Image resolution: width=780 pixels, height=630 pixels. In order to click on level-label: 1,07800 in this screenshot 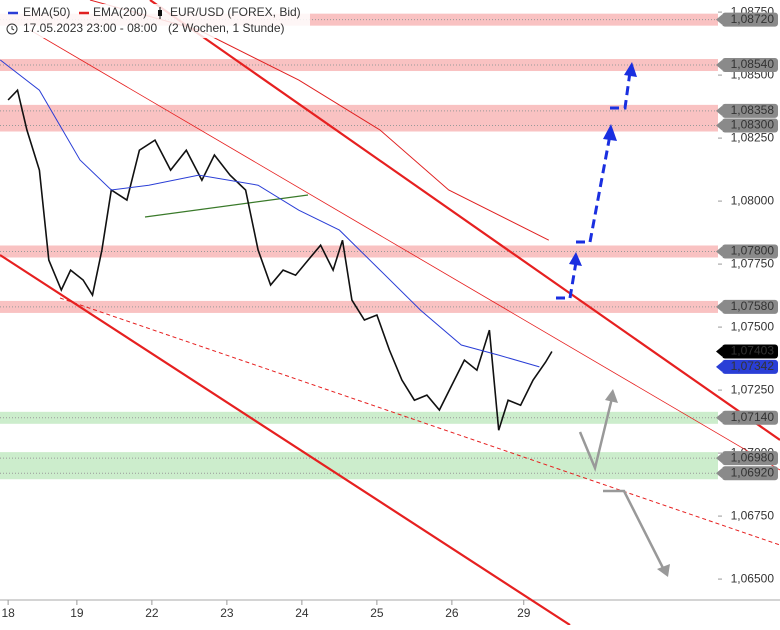, I will do `click(753, 251)`.